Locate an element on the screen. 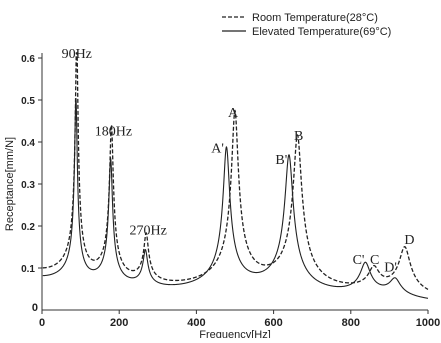 The width and height of the screenshot is (441, 343). x-tick-label: 1000 is located at coordinates (428, 323).